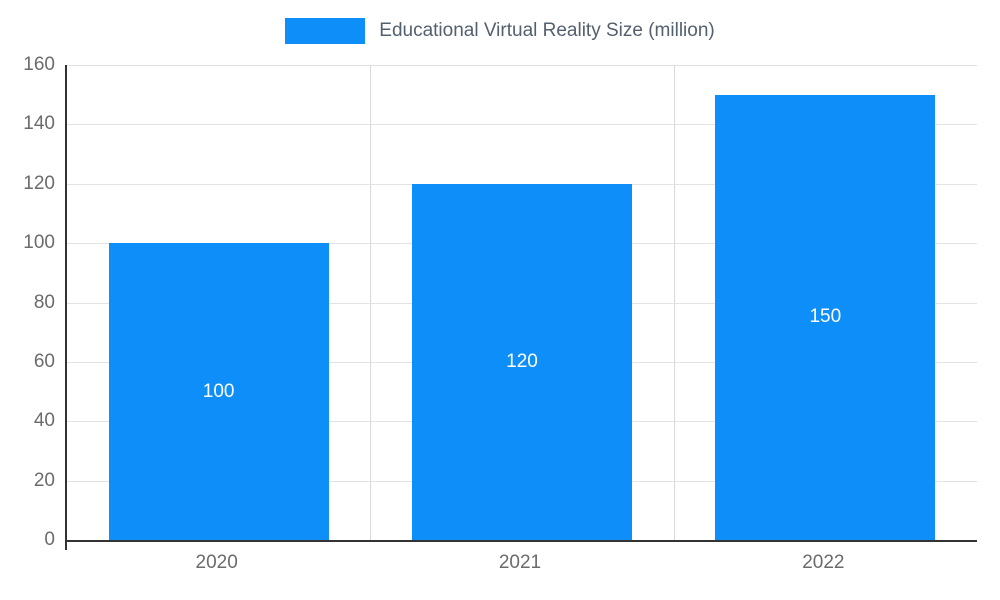  I want to click on bar-value-label: 100, so click(218, 391).